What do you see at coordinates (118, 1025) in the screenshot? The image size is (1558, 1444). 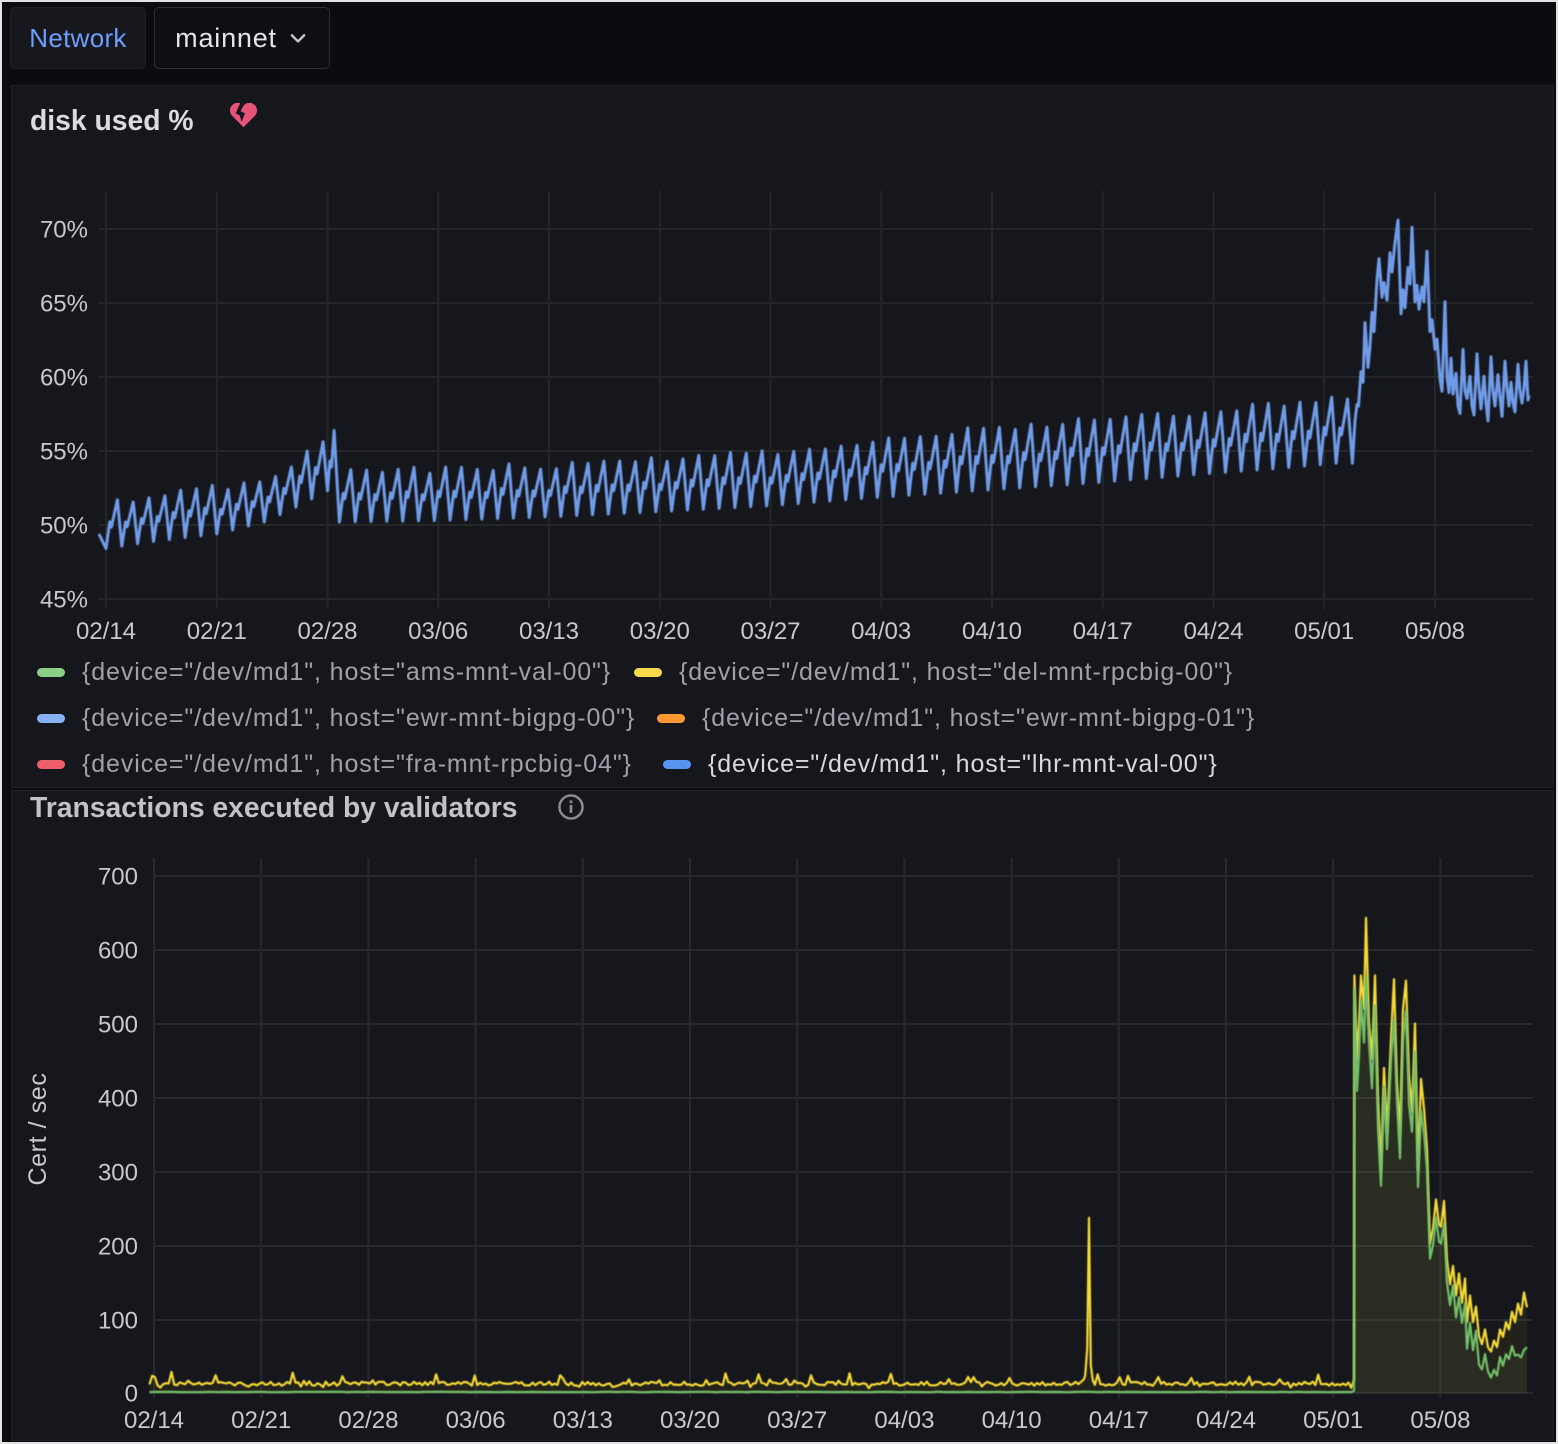 I see `svg-text: 500` at bounding box center [118, 1025].